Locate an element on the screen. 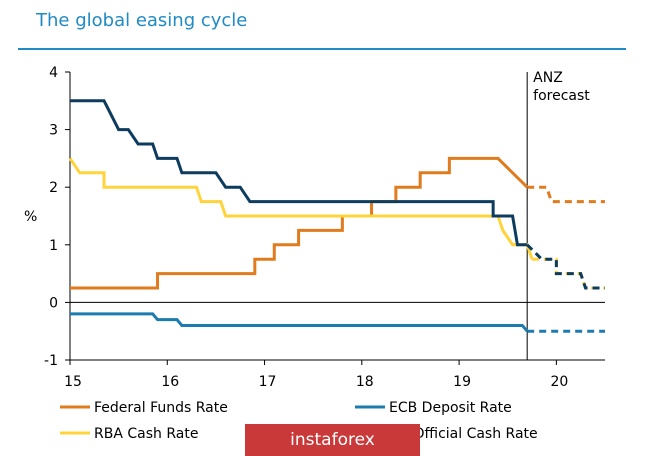 The width and height of the screenshot is (665, 456). y-tick-label: 2 is located at coordinates (53, 188).